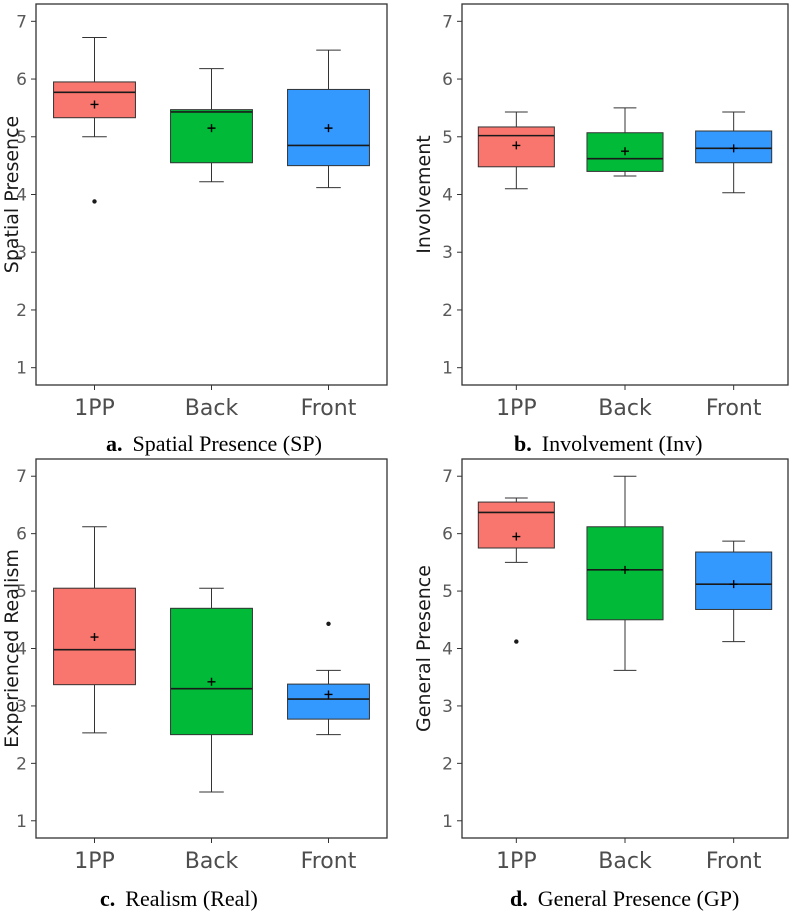 This screenshot has height=921, width=796. What do you see at coordinates (639, 898) in the screenshot?
I see `caption-text: General Presence (GP)` at bounding box center [639, 898].